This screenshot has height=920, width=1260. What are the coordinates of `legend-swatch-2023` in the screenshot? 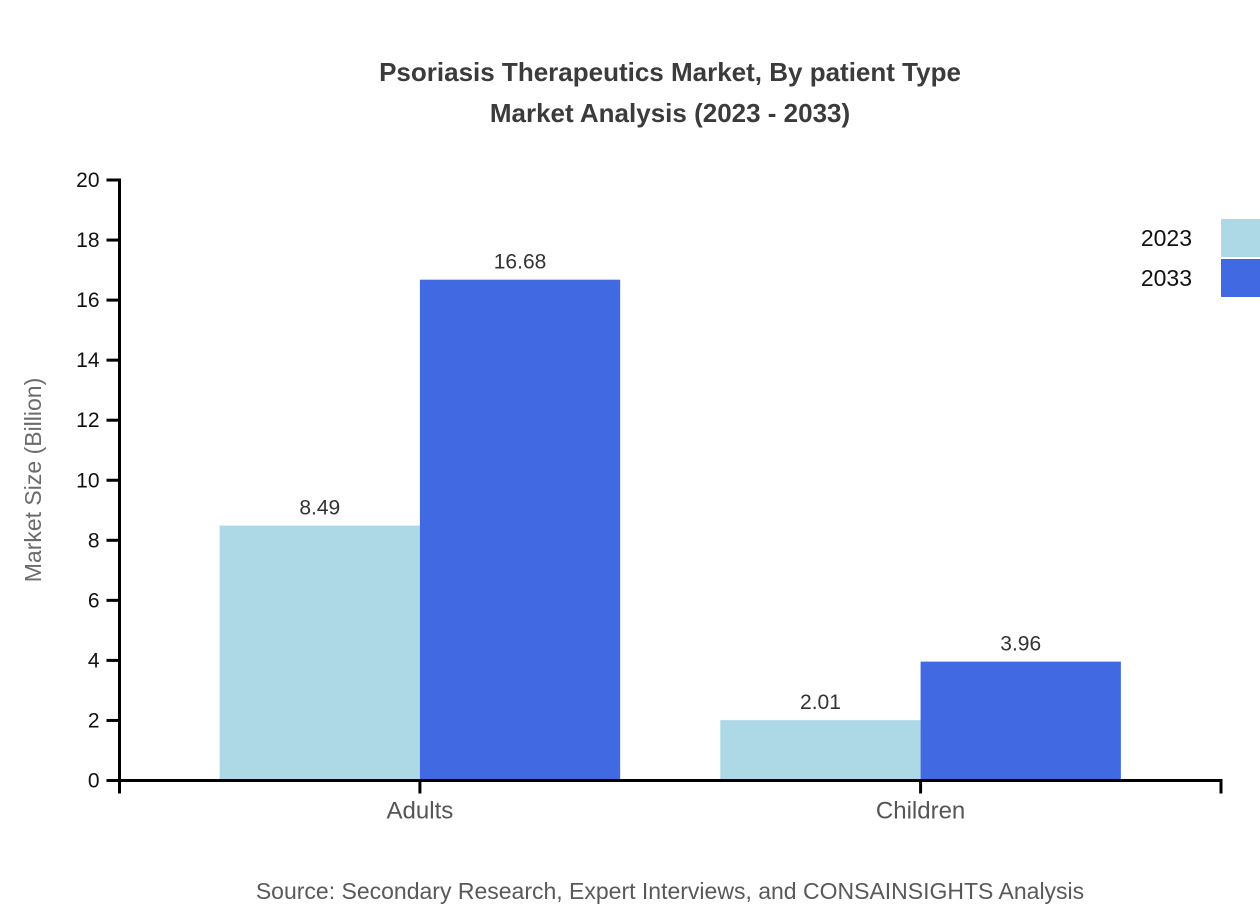 It's located at (1240, 238).